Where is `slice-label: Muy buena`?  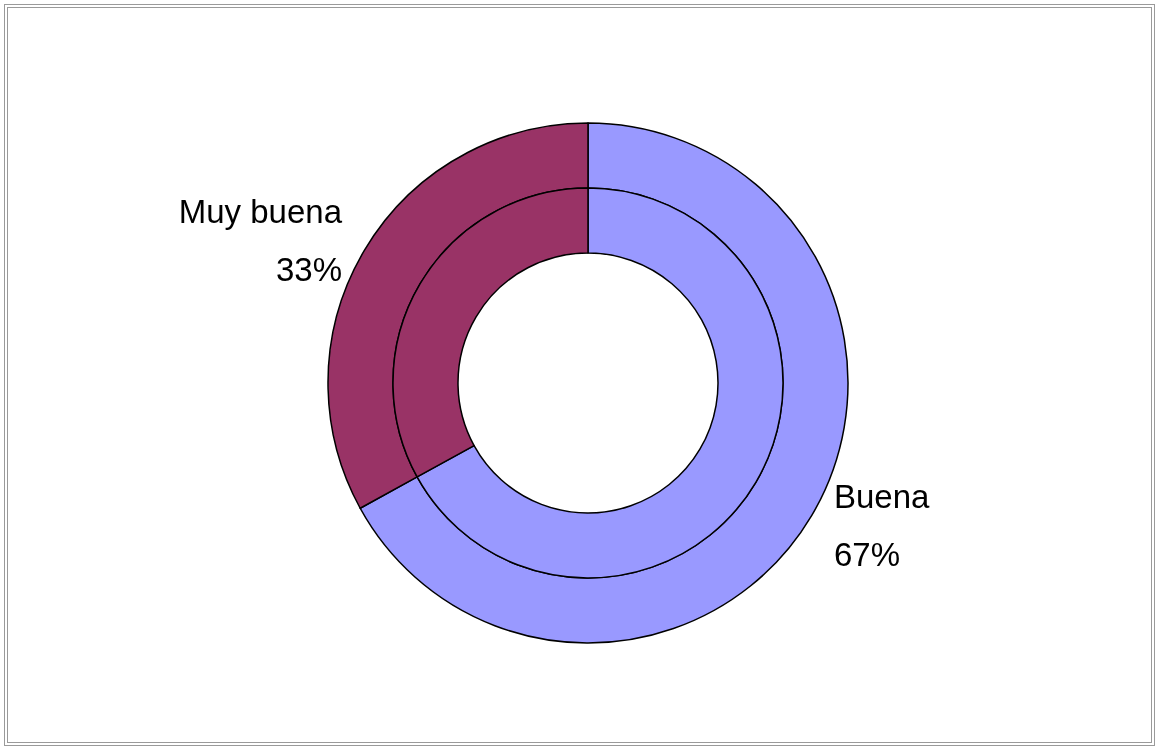 slice-label: Muy buena is located at coordinates (260, 211).